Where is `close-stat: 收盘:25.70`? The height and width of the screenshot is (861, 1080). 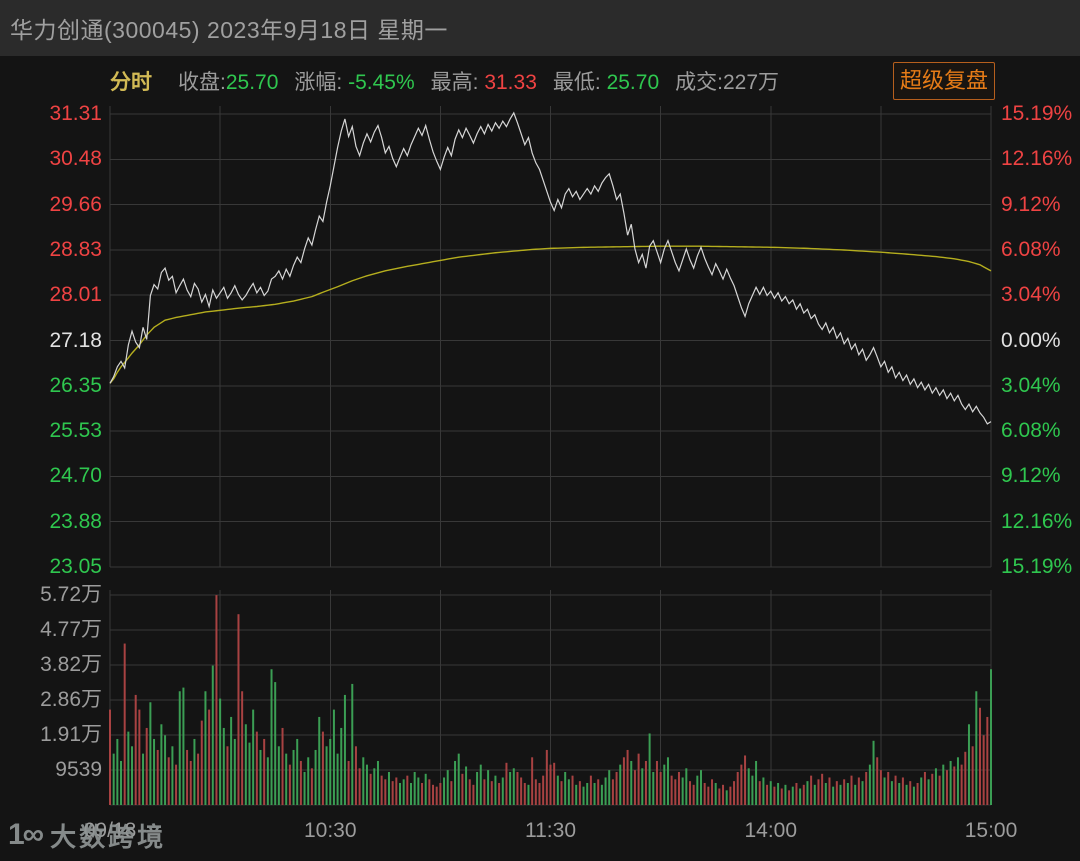
close-stat: 收盘:25.70 is located at coordinates (228, 82).